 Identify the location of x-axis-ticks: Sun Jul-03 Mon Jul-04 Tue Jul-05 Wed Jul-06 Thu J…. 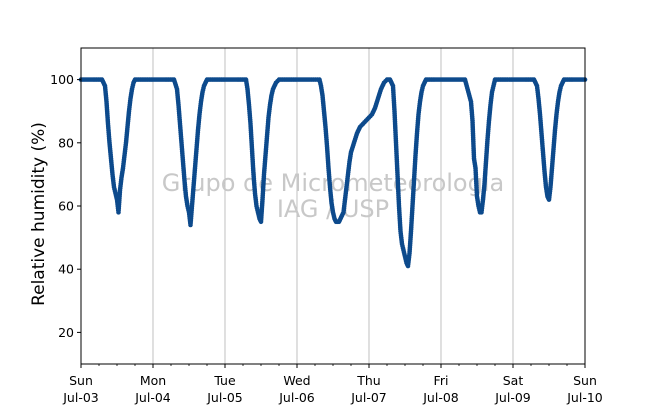
(332, 384).